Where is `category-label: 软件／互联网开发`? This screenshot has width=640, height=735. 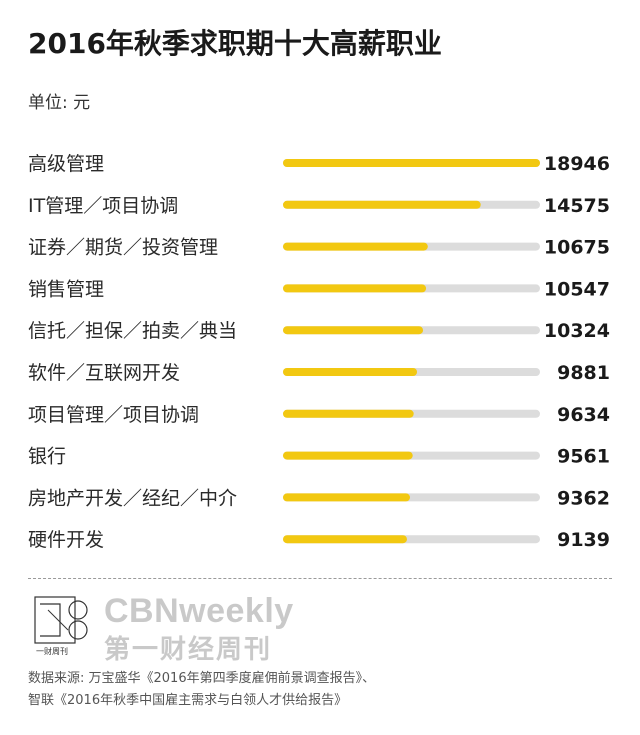
category-label: 软件／互联网开发 is located at coordinates (104, 373).